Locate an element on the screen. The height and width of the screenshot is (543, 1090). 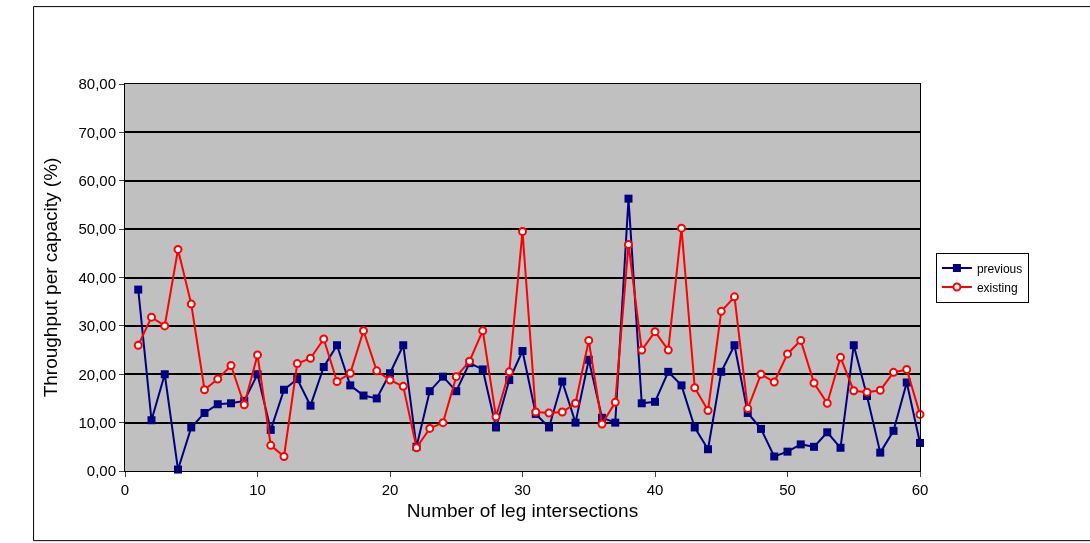
y-axis-title: Throughput per capacity (%) is located at coordinates (51, 277).